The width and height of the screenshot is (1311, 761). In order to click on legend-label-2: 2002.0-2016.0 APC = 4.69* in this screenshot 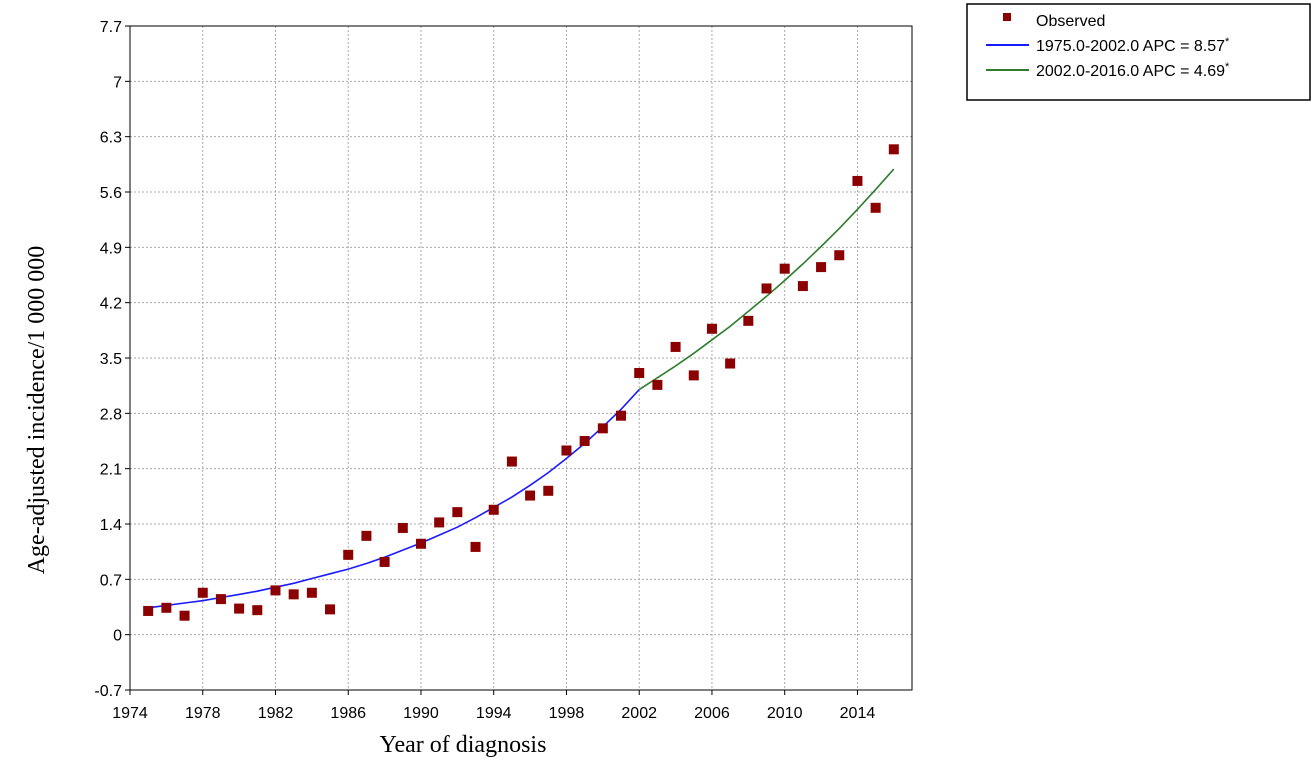, I will do `click(1133, 70)`.